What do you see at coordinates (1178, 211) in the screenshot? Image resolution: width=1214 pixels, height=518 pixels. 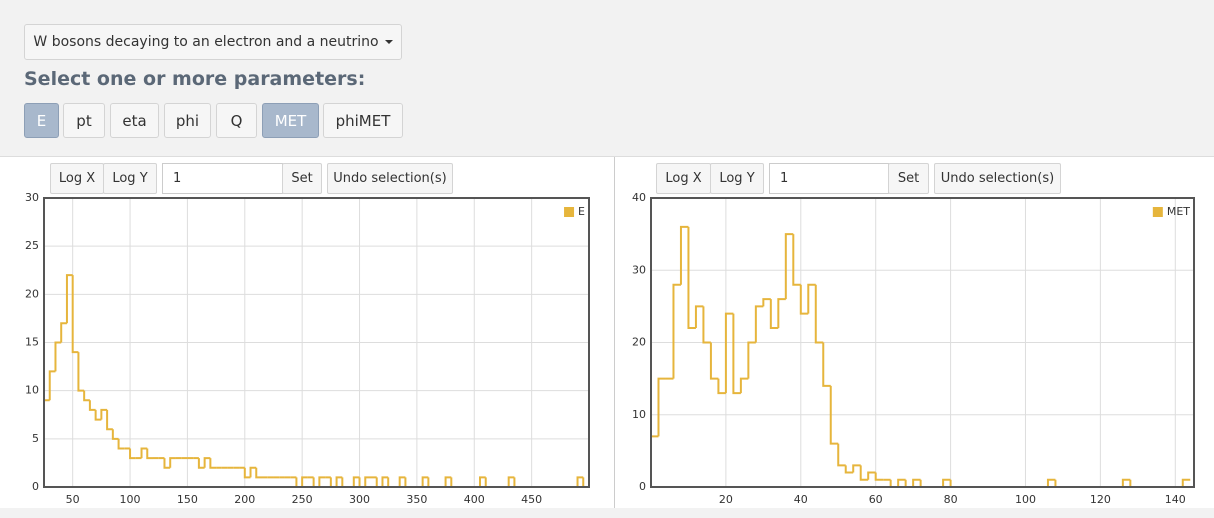 I see `legend-label: MET` at bounding box center [1178, 211].